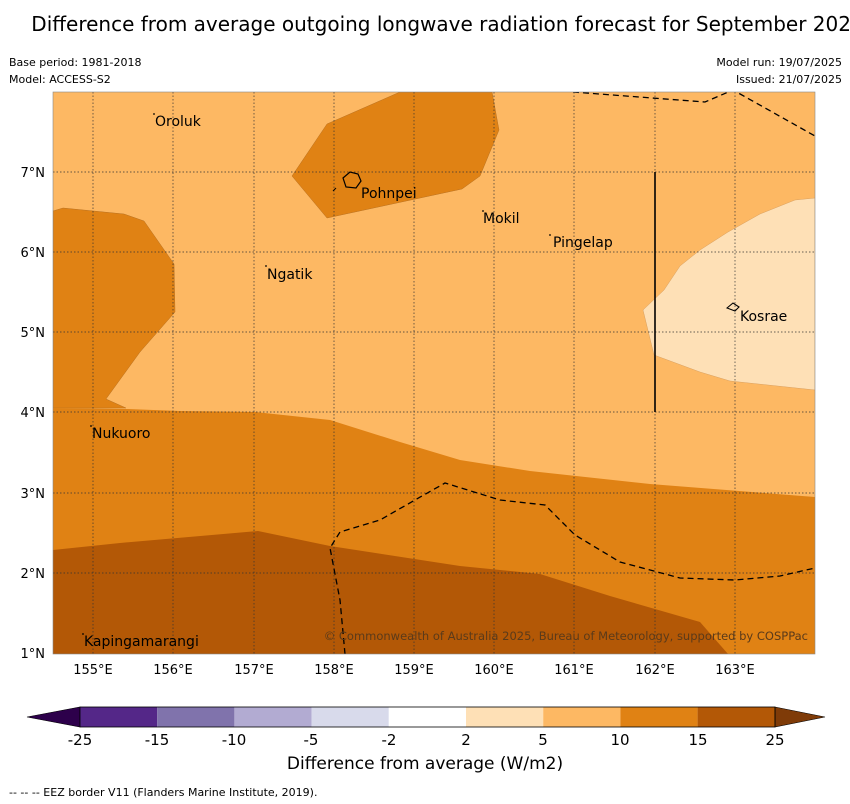 The width and height of the screenshot is (850, 804). I want to click on colorbar-extend-low, so click(53, 717).